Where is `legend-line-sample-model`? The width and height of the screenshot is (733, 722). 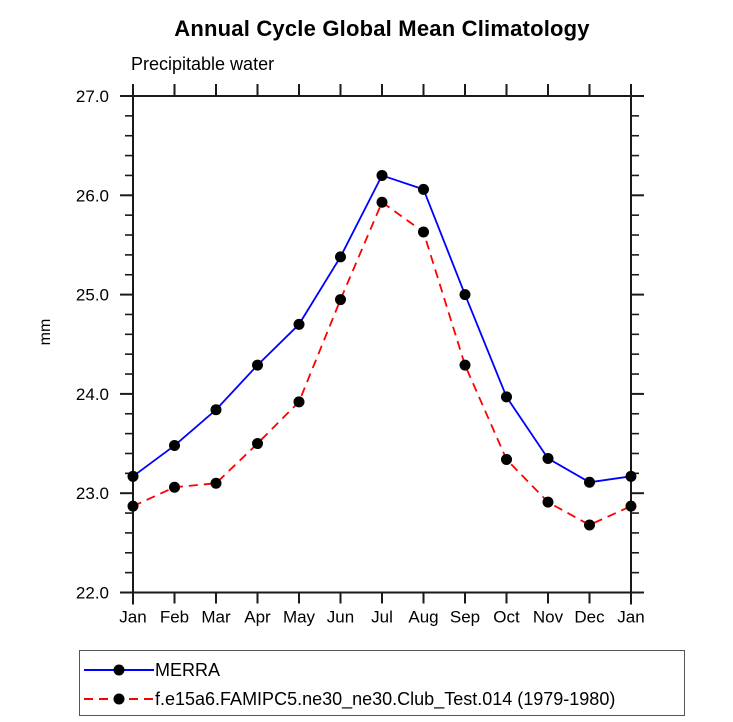
legend-line-sample-model is located at coordinates (119, 699).